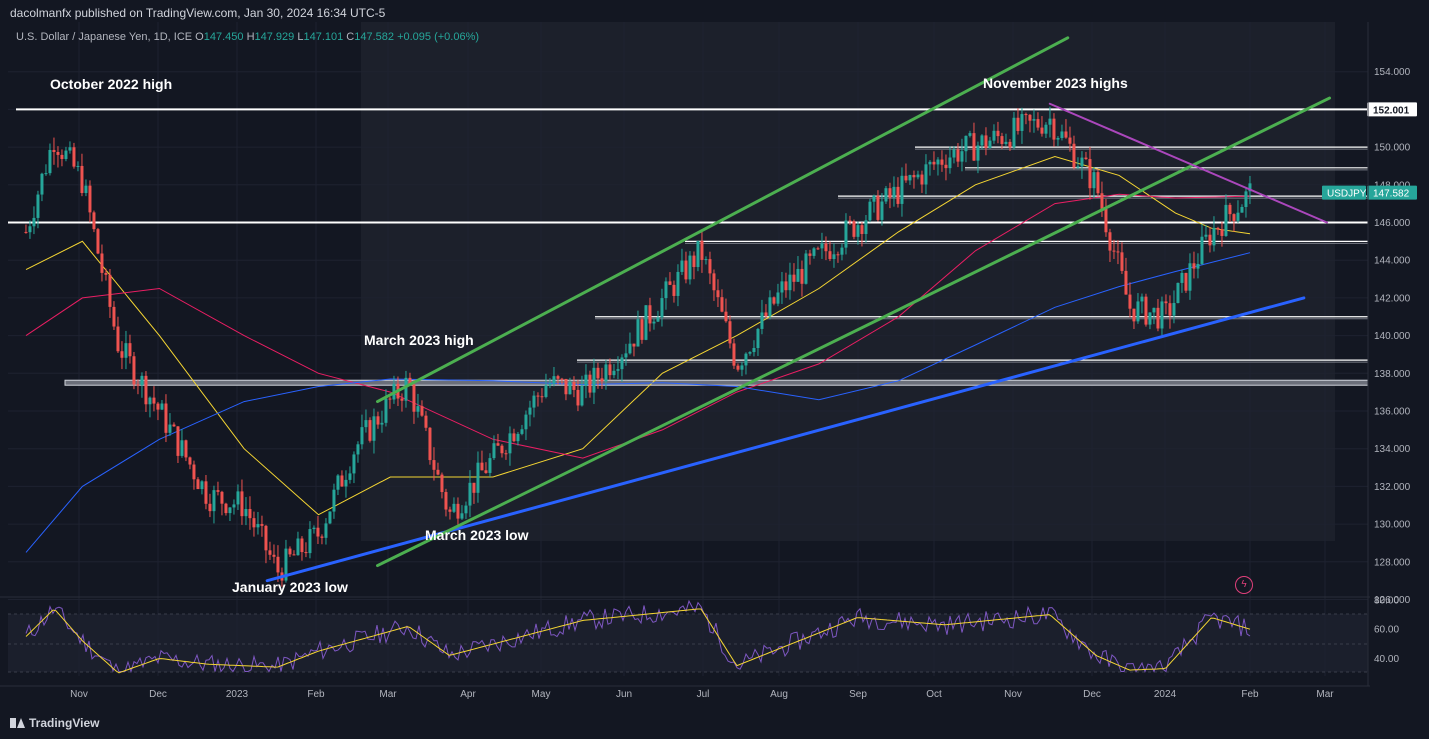 The height and width of the screenshot is (739, 1429). Describe the element at coordinates (638, 641) in the screenshot. I see `rsi-signal-line` at that location.